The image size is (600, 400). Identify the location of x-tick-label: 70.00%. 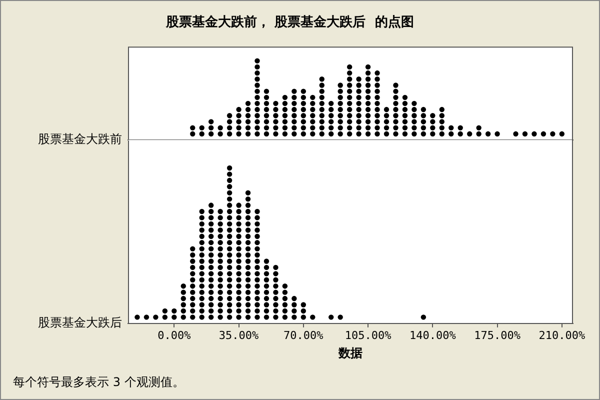
(304, 335).